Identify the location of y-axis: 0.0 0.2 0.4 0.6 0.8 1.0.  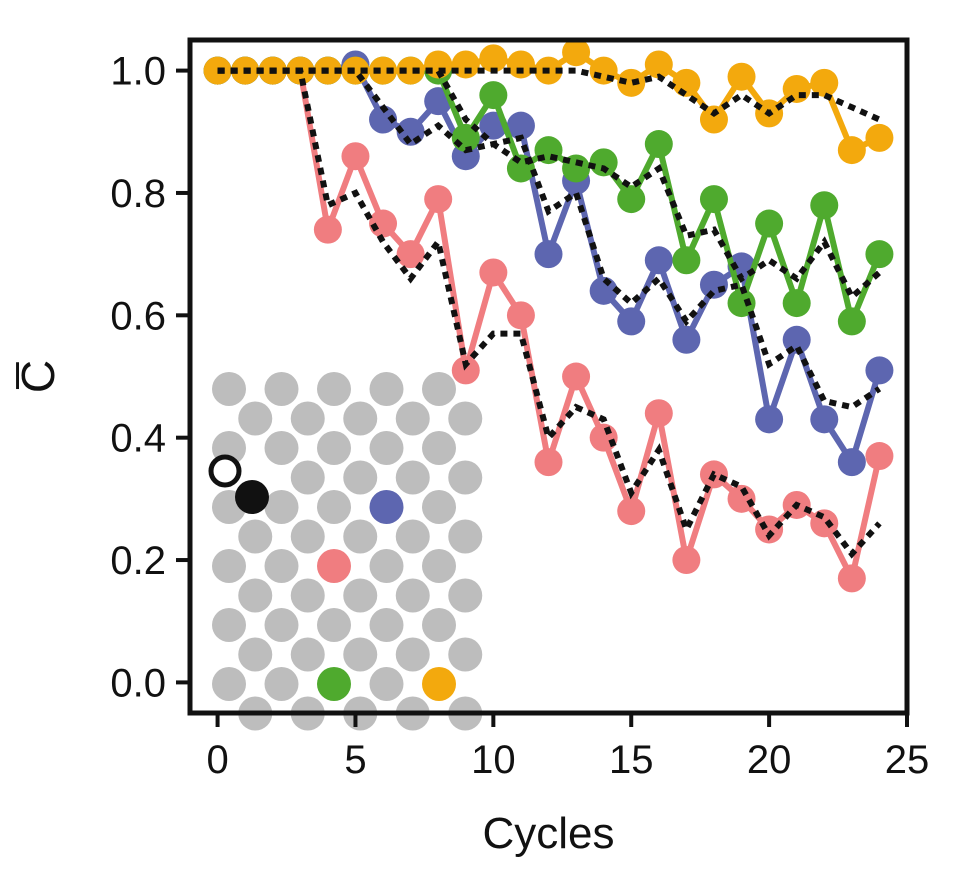
(150, 377).